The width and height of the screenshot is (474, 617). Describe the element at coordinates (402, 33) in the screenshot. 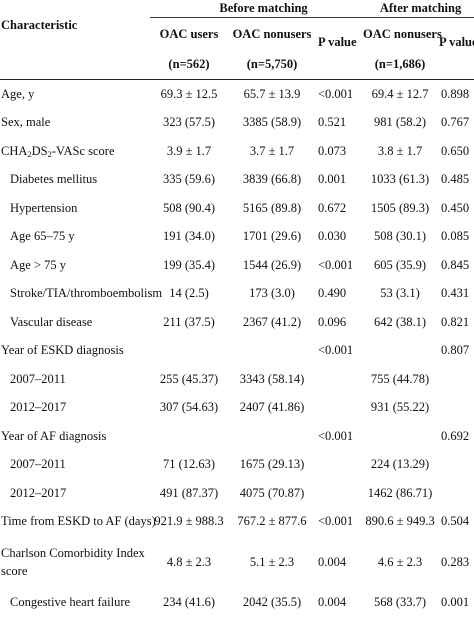

I see `oac-nonusers-after-heading: OAC nonusers` at that location.